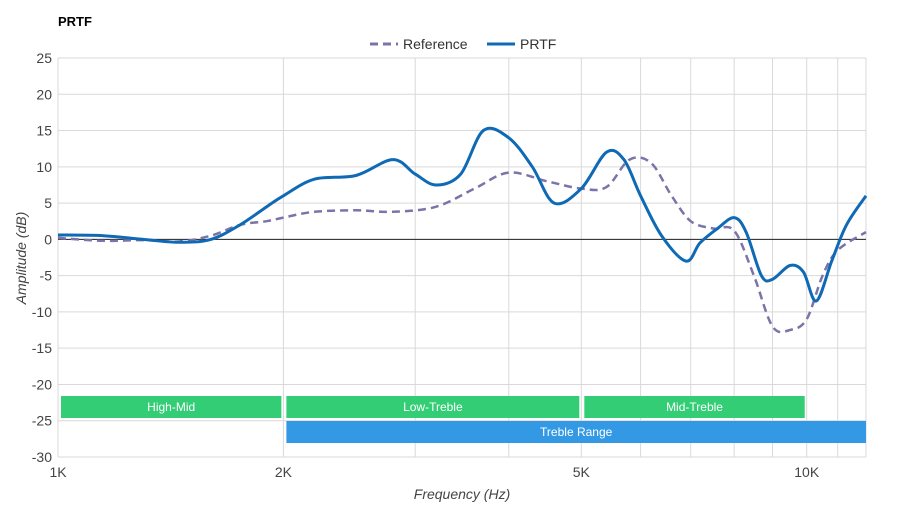  Describe the element at coordinates (44, 94) in the screenshot. I see `y-tick-label: 20` at that location.